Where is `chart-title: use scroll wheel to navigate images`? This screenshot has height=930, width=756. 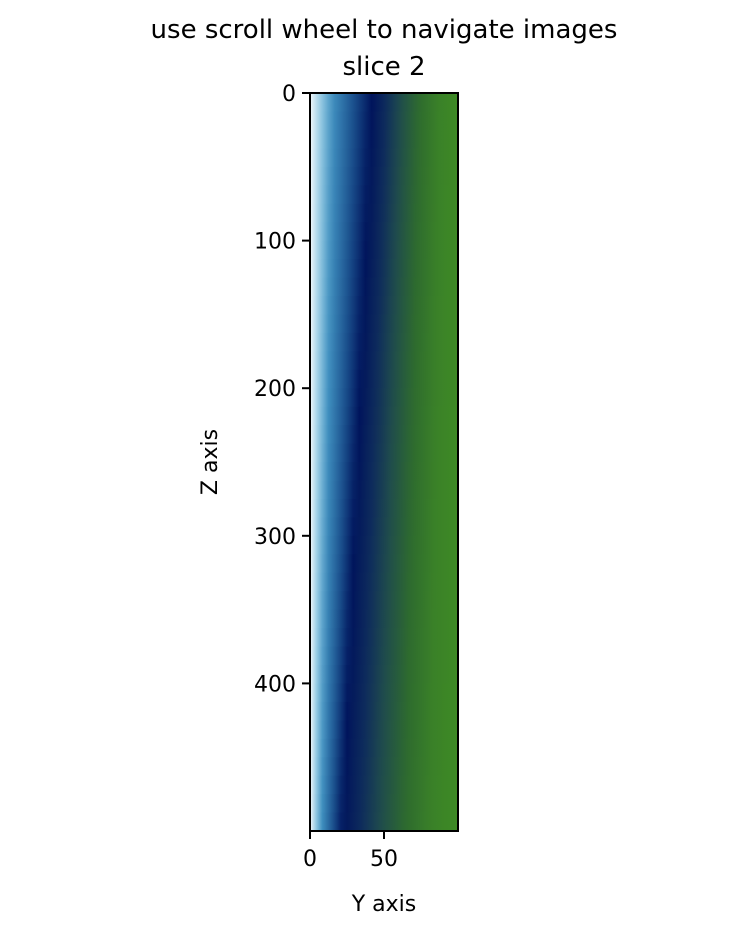
chart-title: use scroll wheel to navigate images is located at coordinates (384, 30).